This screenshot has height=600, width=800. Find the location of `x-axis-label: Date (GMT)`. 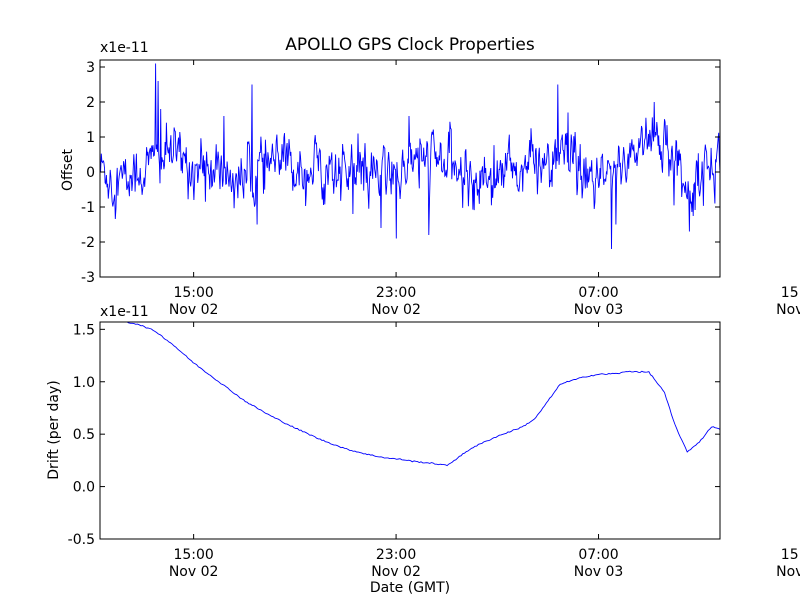

x-axis-label: Date (GMT) is located at coordinates (410, 588).